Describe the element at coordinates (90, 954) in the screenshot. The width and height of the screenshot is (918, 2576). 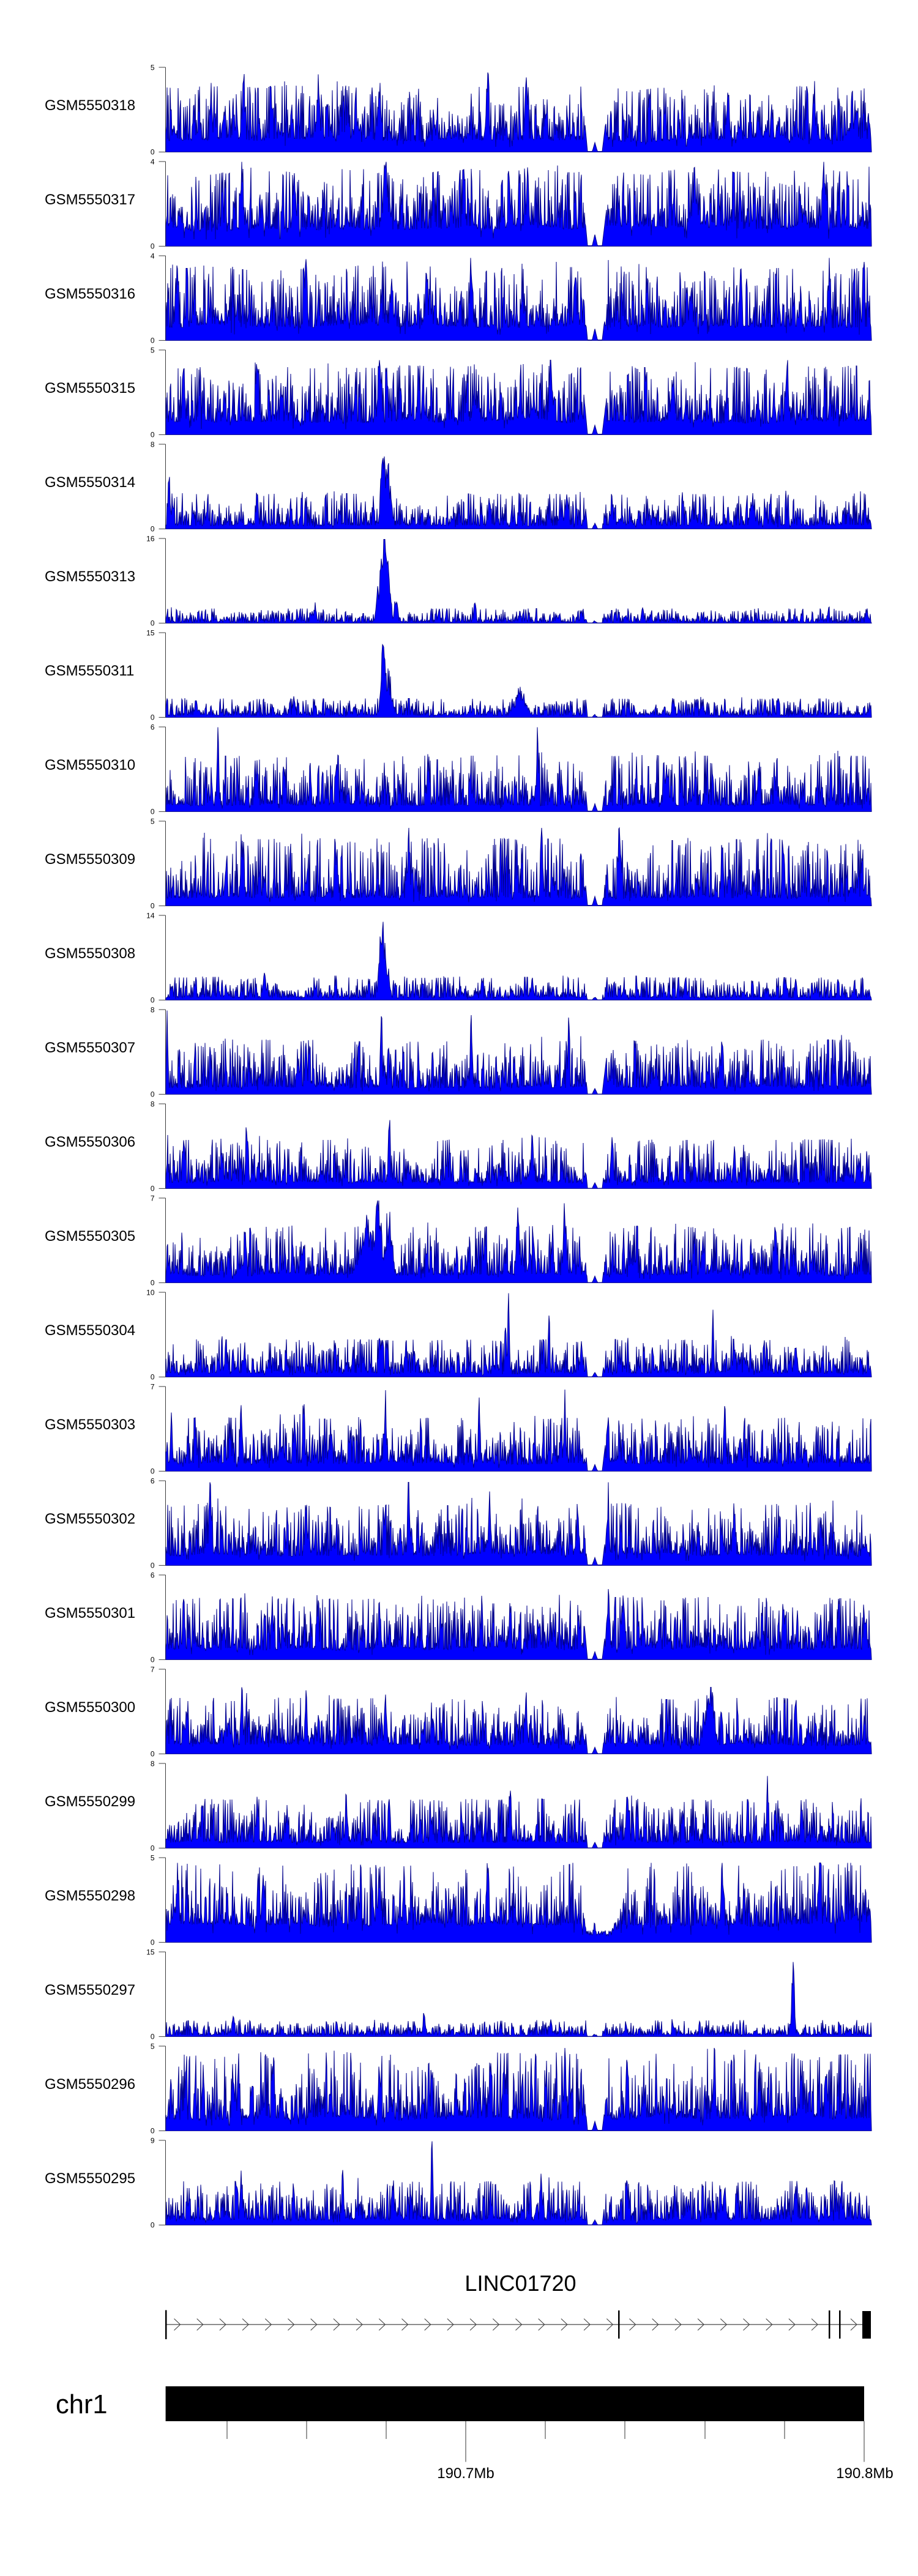
I see `svg-text: GSM5550308` at that location.